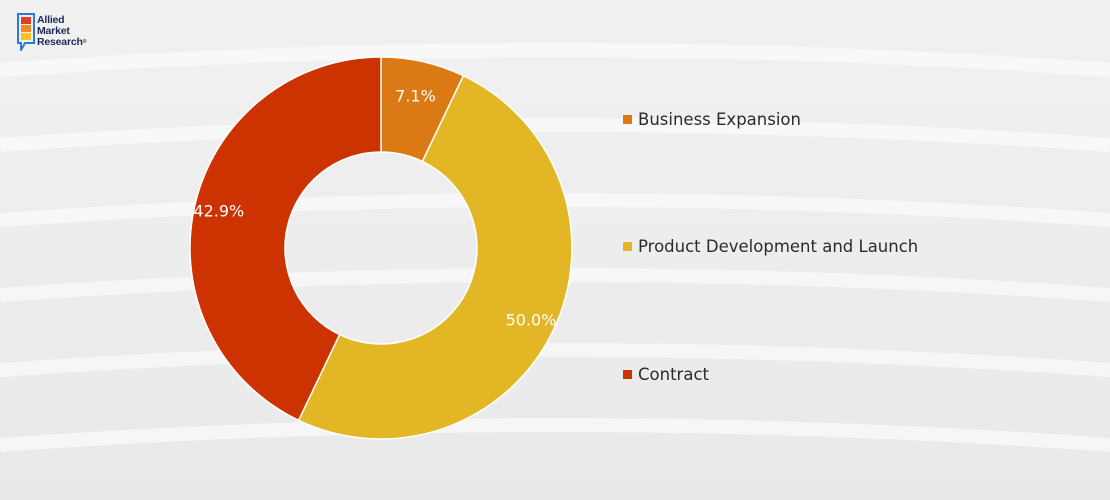 The image size is (1110, 500). Describe the element at coordinates (84, 42) in the screenshot. I see `registered-mark: ®` at that location.